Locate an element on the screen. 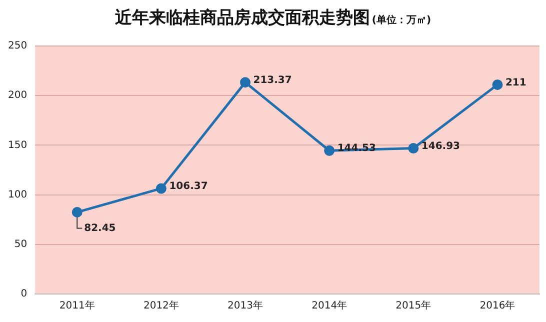 This screenshot has width=546, height=322. y-tick-label: 250 is located at coordinates (18, 46).